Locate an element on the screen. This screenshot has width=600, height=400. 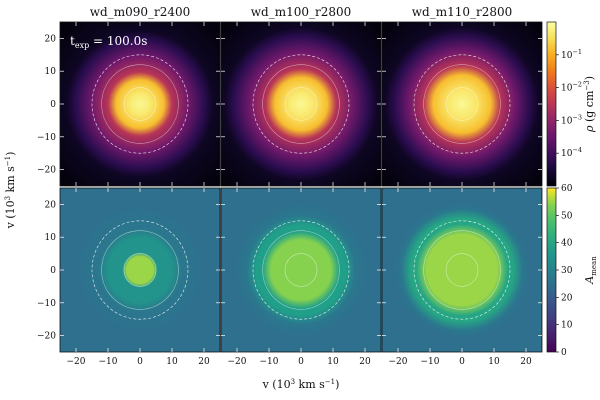
panel-wd_m110_r2800-amean is located at coordinates (462, 270).